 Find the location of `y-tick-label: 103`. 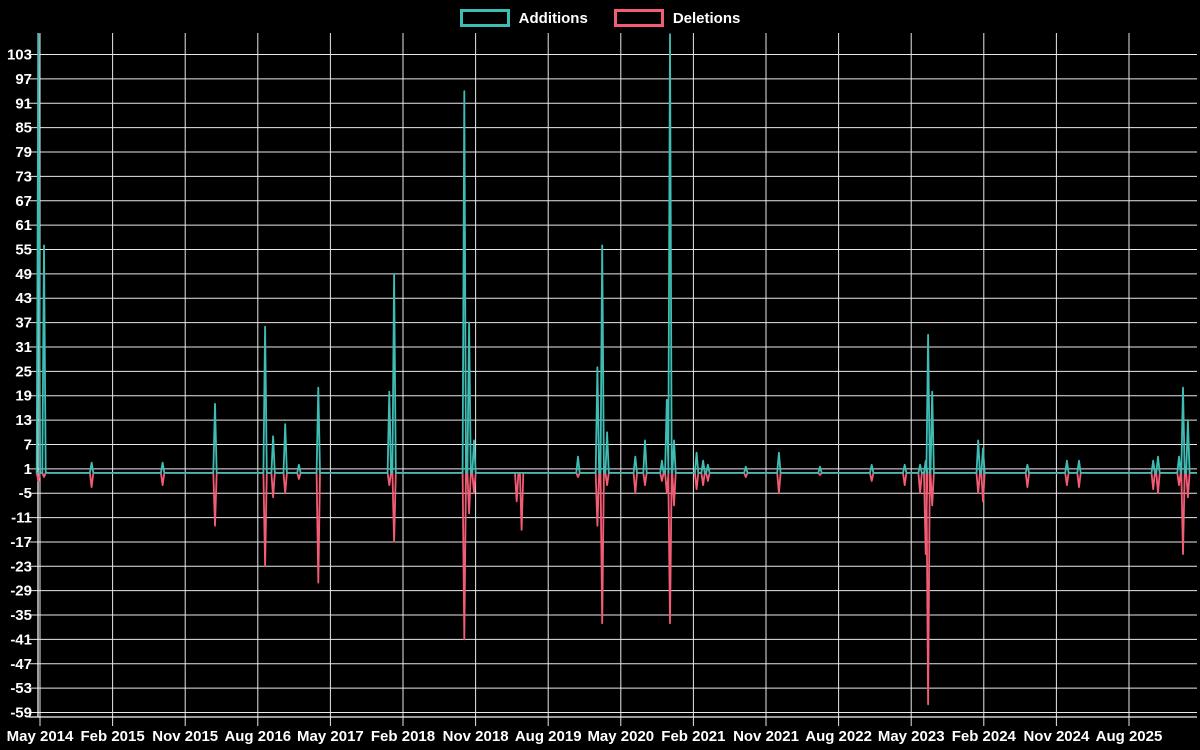

y-tick-label: 103 is located at coordinates (19, 55).